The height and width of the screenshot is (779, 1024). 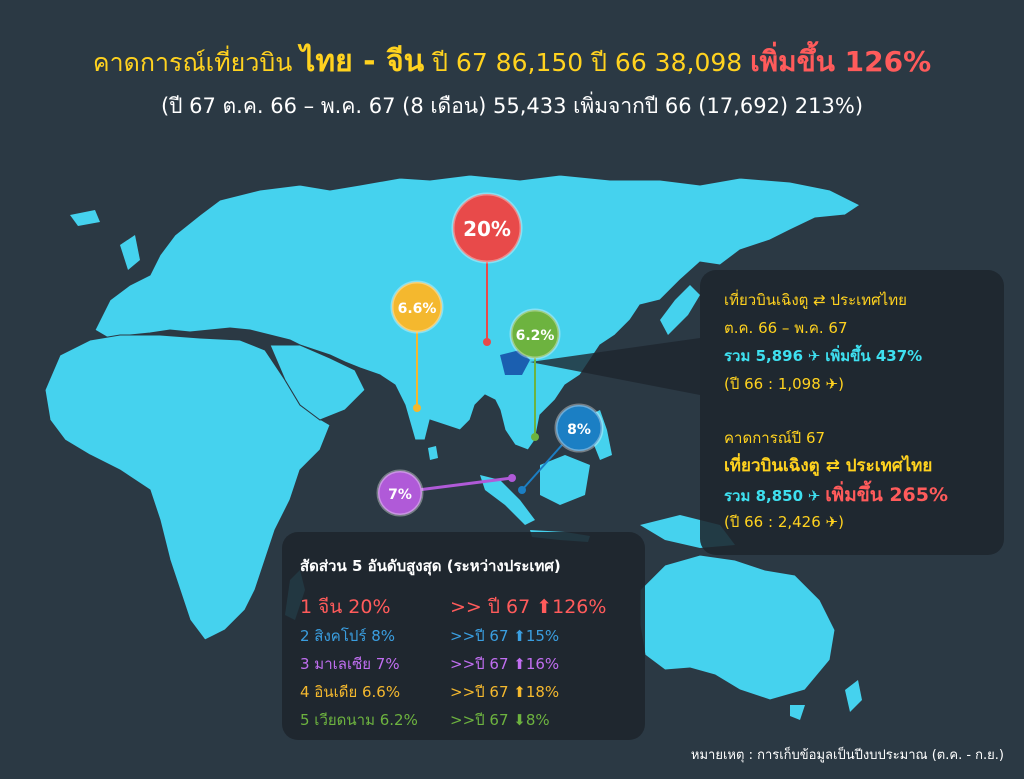 What do you see at coordinates (429, 664) in the screenshot?
I see `ranking-item: 3 มาเลเซีย 7% >>ปี 67 ⬆16%` at bounding box center [429, 664].